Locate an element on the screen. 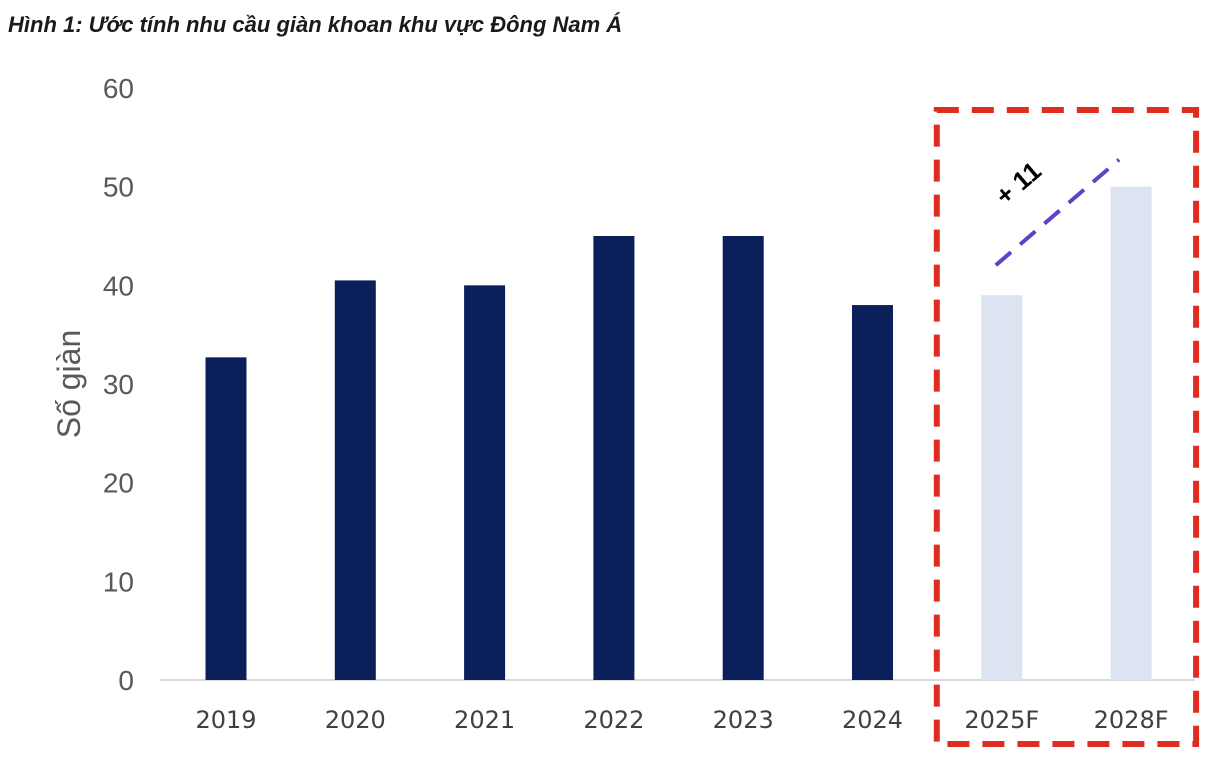 The image size is (1228, 770). growth-annotation: + 11 is located at coordinates (1017, 183).